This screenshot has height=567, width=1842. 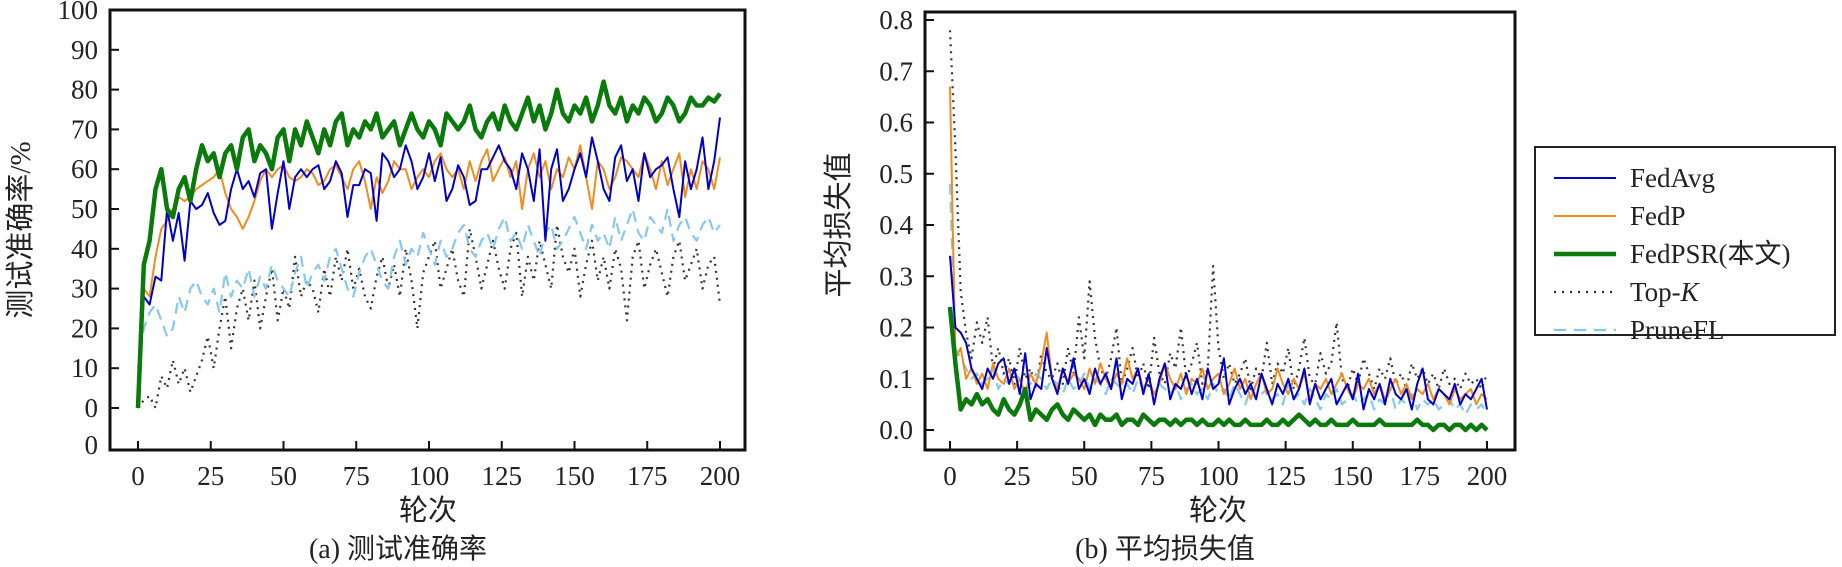 What do you see at coordinates (398, 549) in the screenshot?
I see `accuracy-caption: (a) 测试准确率` at bounding box center [398, 549].